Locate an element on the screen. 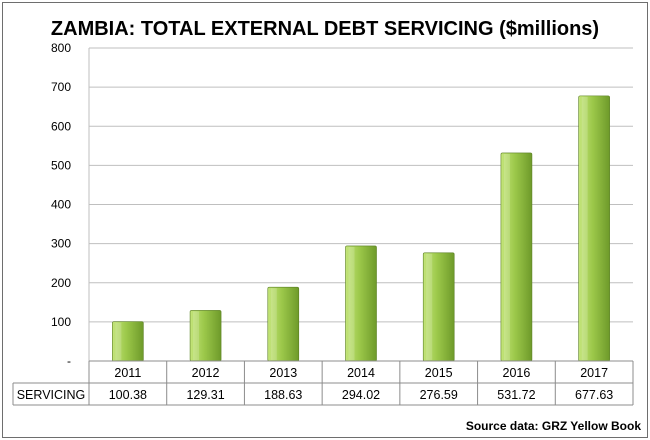  y-tick-label: 100 is located at coordinates (61, 322).